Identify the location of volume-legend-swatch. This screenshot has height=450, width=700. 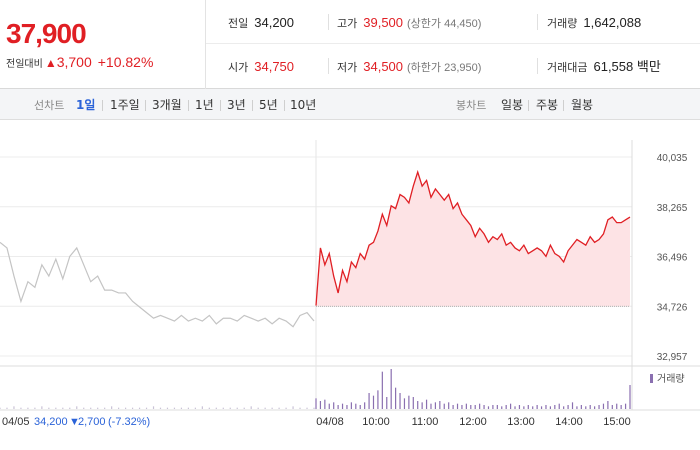
(651, 378).